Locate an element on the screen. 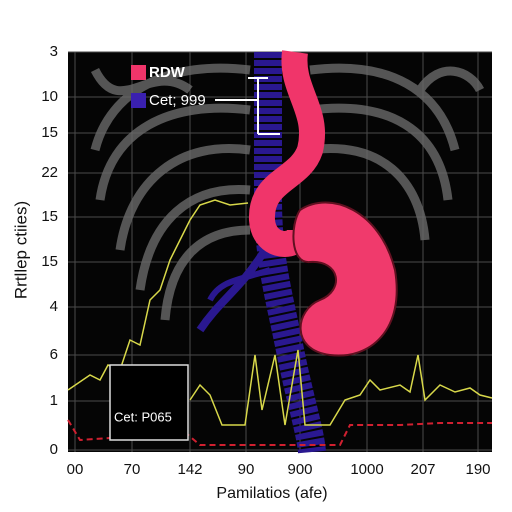 This screenshot has width=512, height=512. y-tick-label: 0 is located at coordinates (54, 449).